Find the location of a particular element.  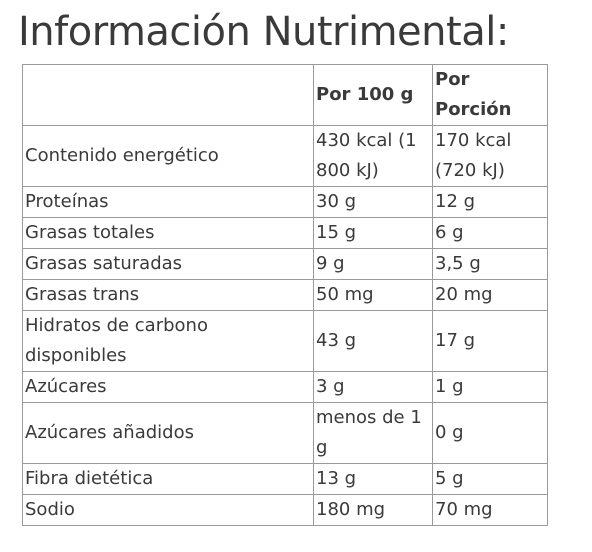

value-per-100g: 180 mg is located at coordinates (373, 510).